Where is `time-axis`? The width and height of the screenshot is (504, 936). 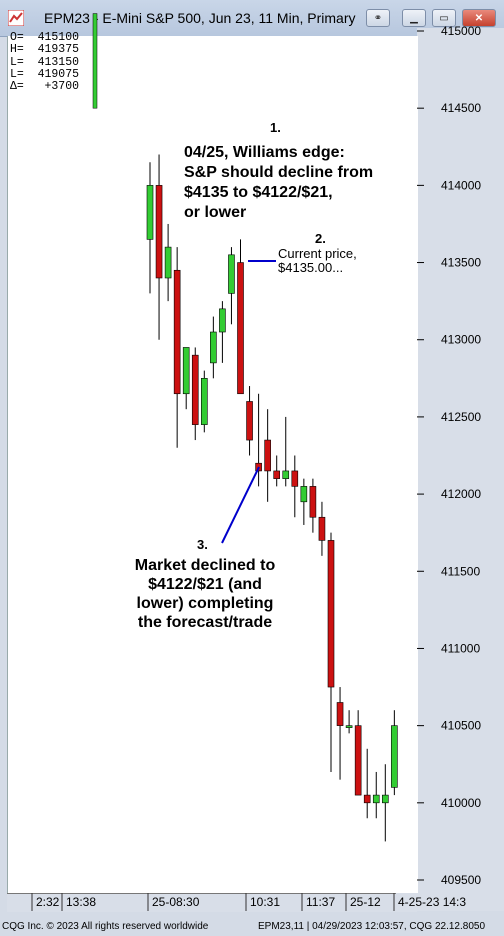
time-axis is located at coordinates (212, 902).